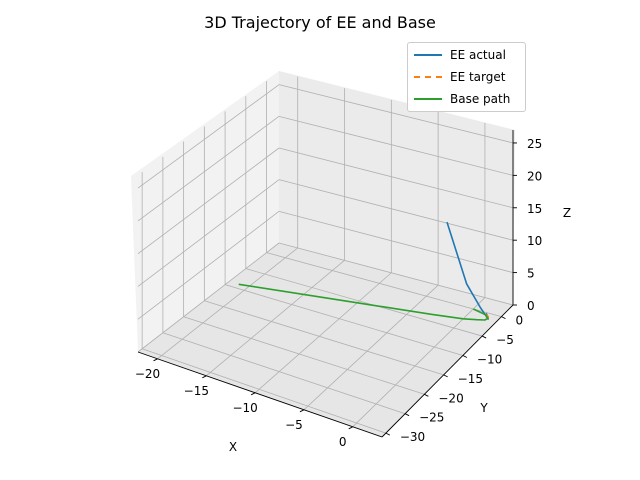  What do you see at coordinates (428, 55) in the screenshot?
I see `legend-swatch-ee-actual` at bounding box center [428, 55].